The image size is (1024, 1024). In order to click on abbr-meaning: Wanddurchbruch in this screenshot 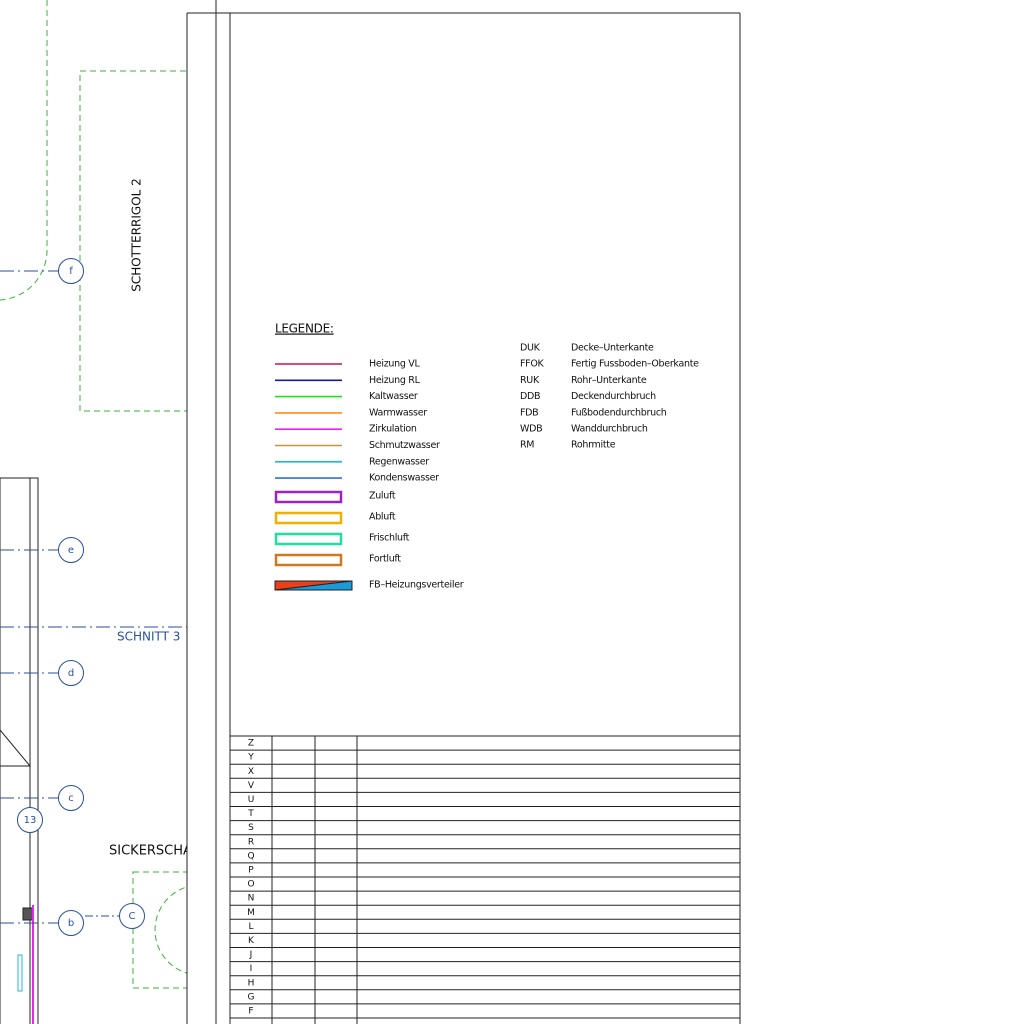, I will do `click(609, 429)`.